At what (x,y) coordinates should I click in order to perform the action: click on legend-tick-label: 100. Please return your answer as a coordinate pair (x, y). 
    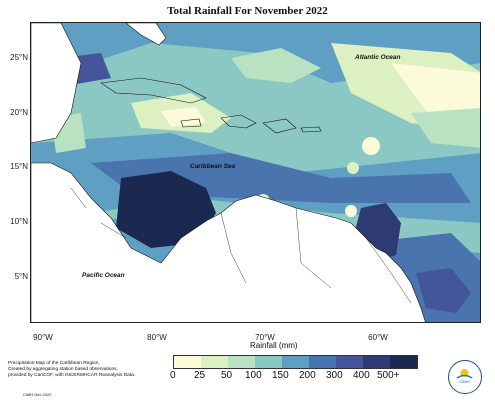
    Looking at the image, I should click on (253, 375).